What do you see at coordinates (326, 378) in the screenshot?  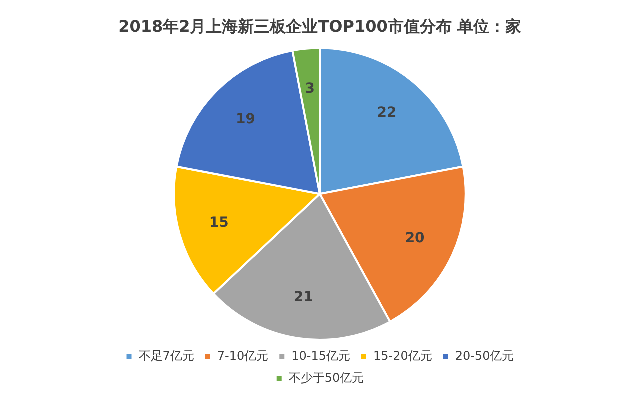 I see `legend-label: 不少于50亿元` at bounding box center [326, 378].